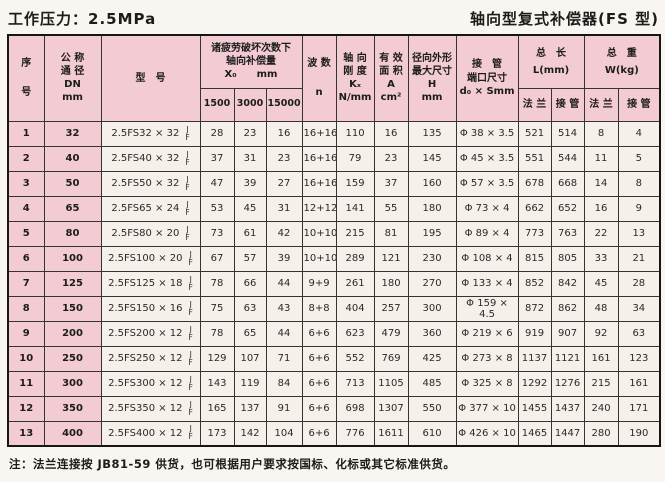 Image resolution: width=665 pixels, height=482 pixels. I want to click on cell-port: Φ 426 × 10, so click(487, 433).